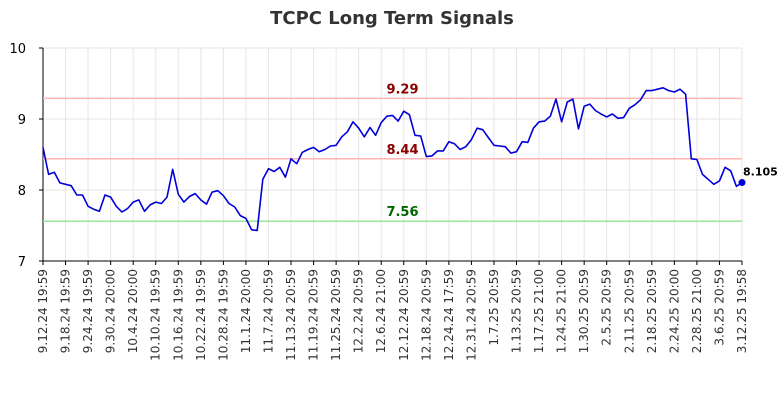 The height and width of the screenshot is (400, 784). What do you see at coordinates (133, 311) in the screenshot?
I see `x-tick-label: 10.4.24 20:00` at bounding box center [133, 311].